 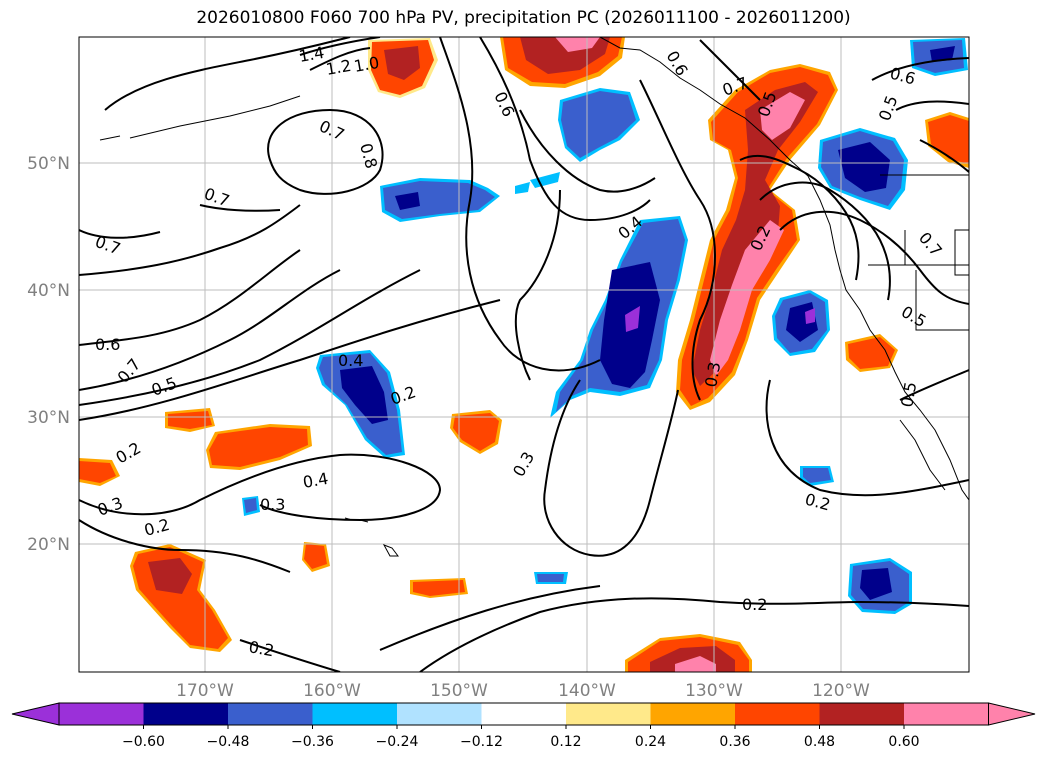 I want to click on colorbar-tick-label: −0.60, so click(x=143, y=742).